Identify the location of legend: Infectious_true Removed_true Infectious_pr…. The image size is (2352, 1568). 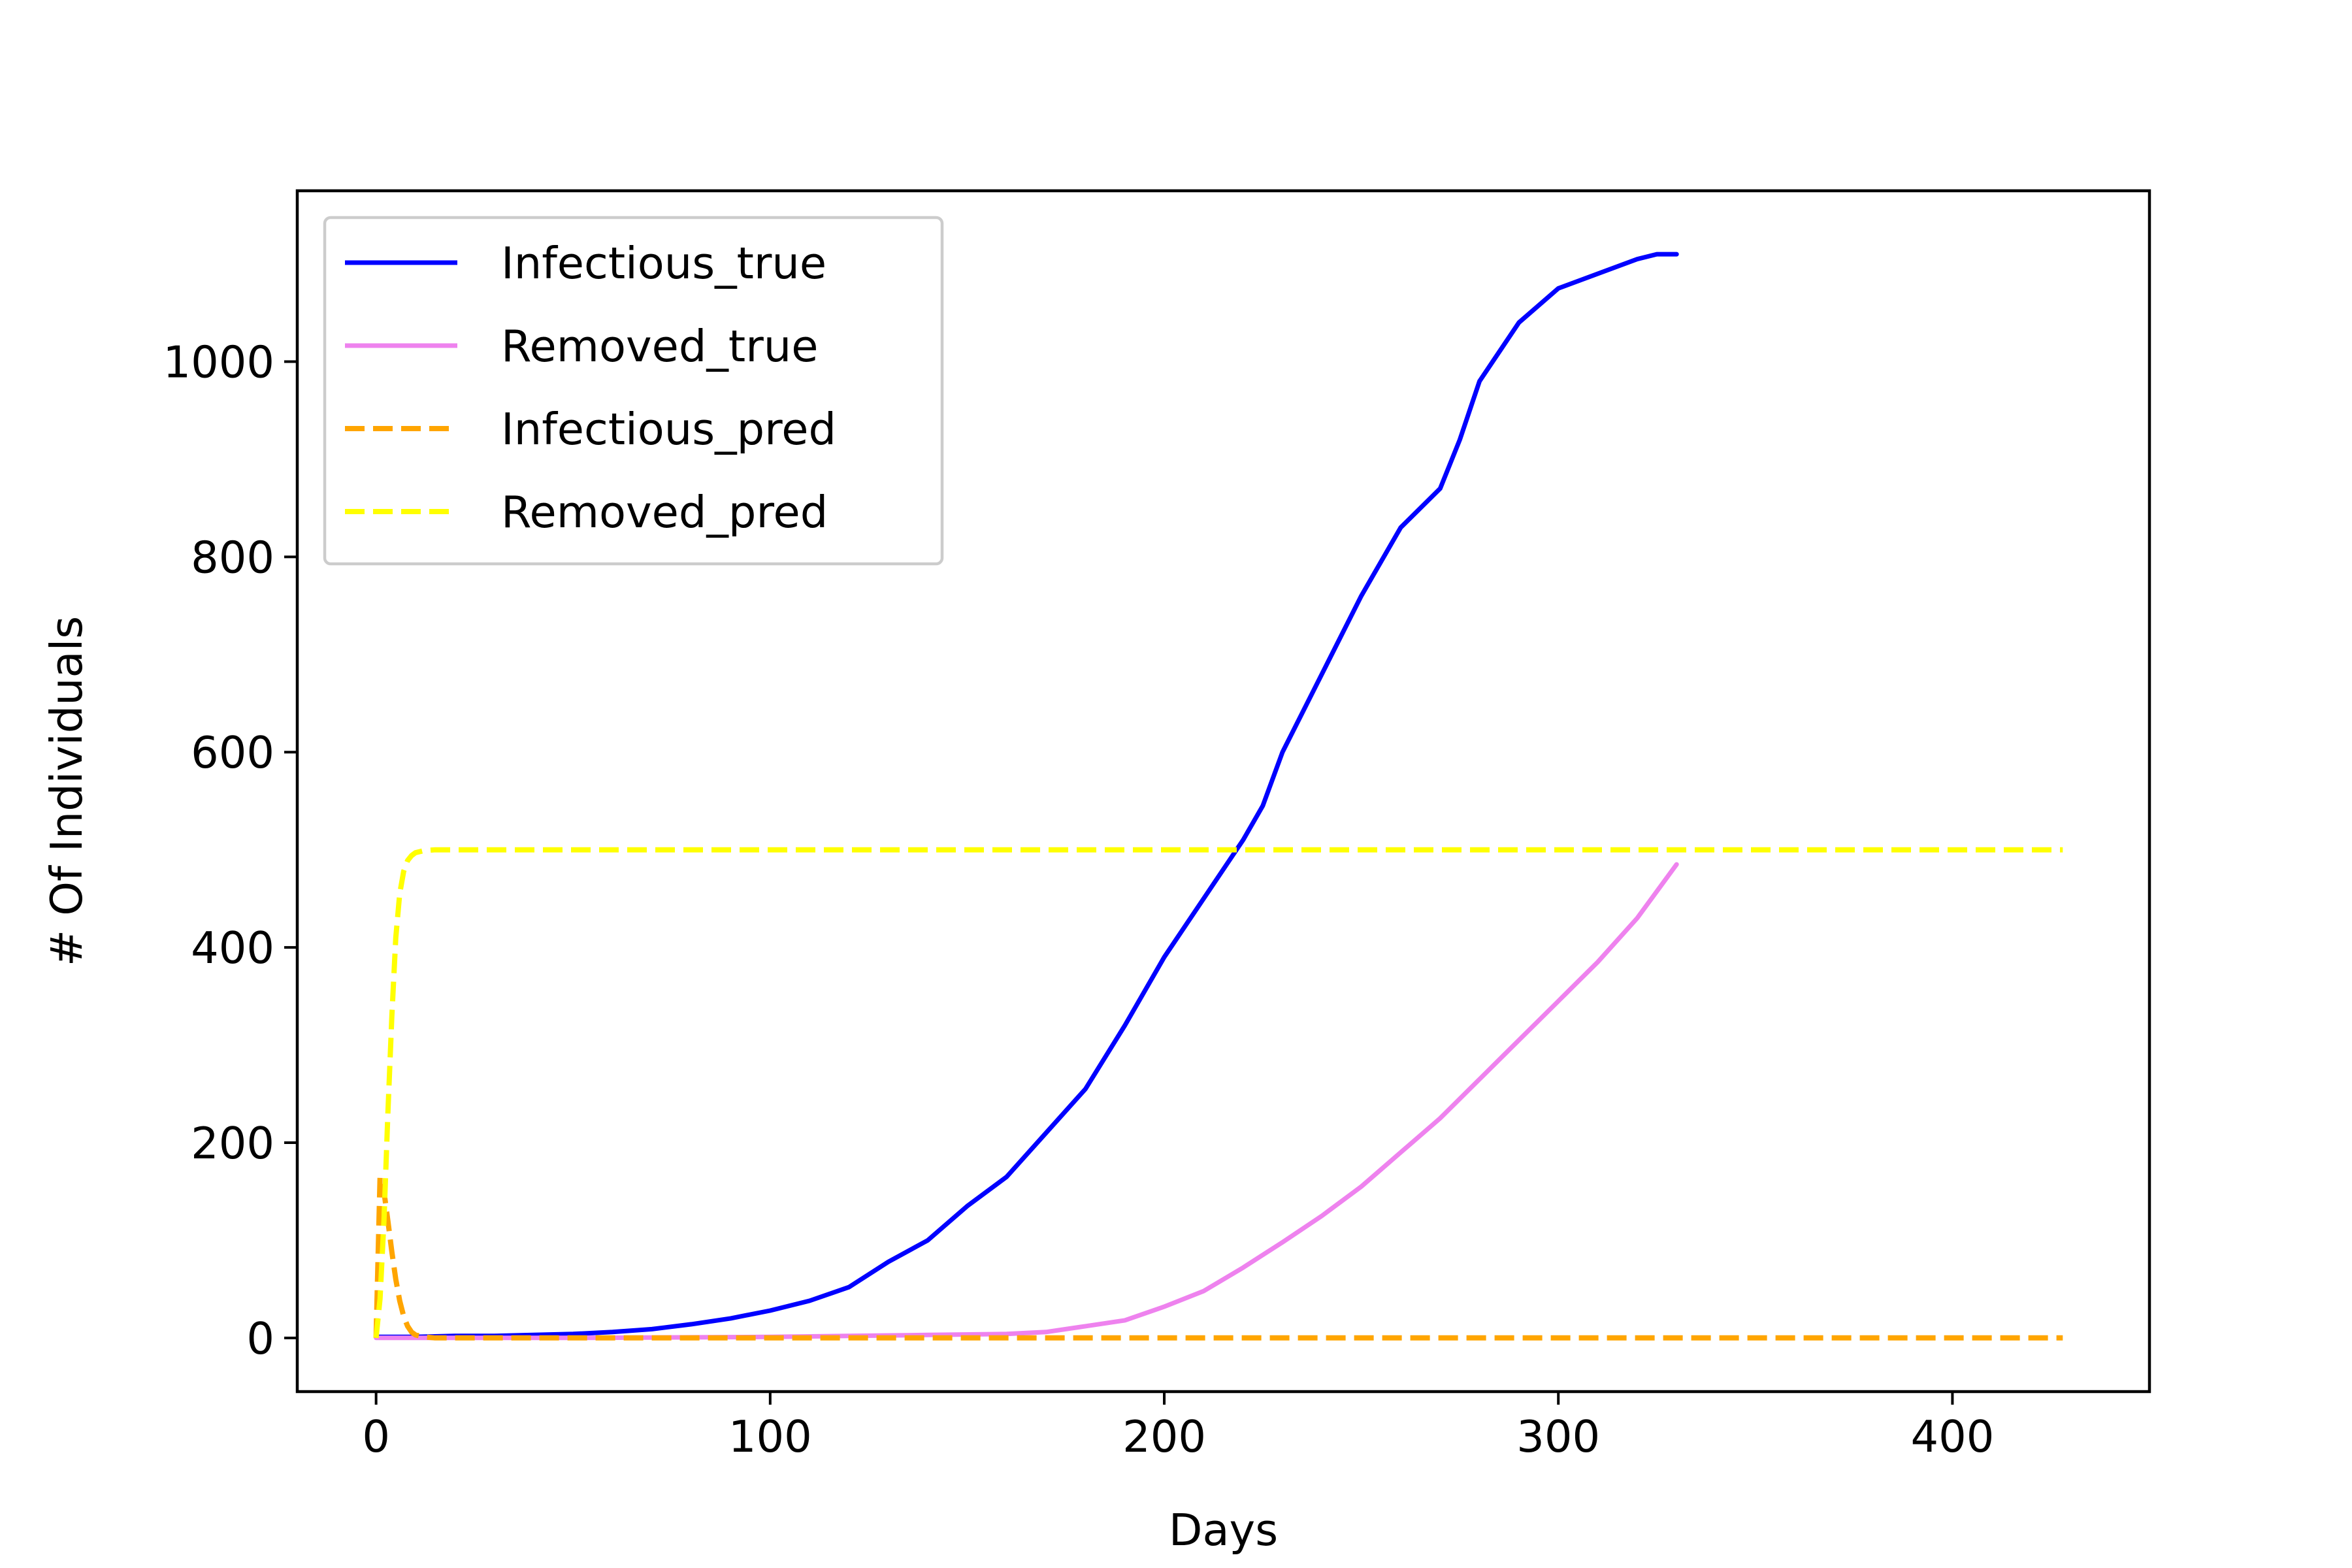
(633, 391).